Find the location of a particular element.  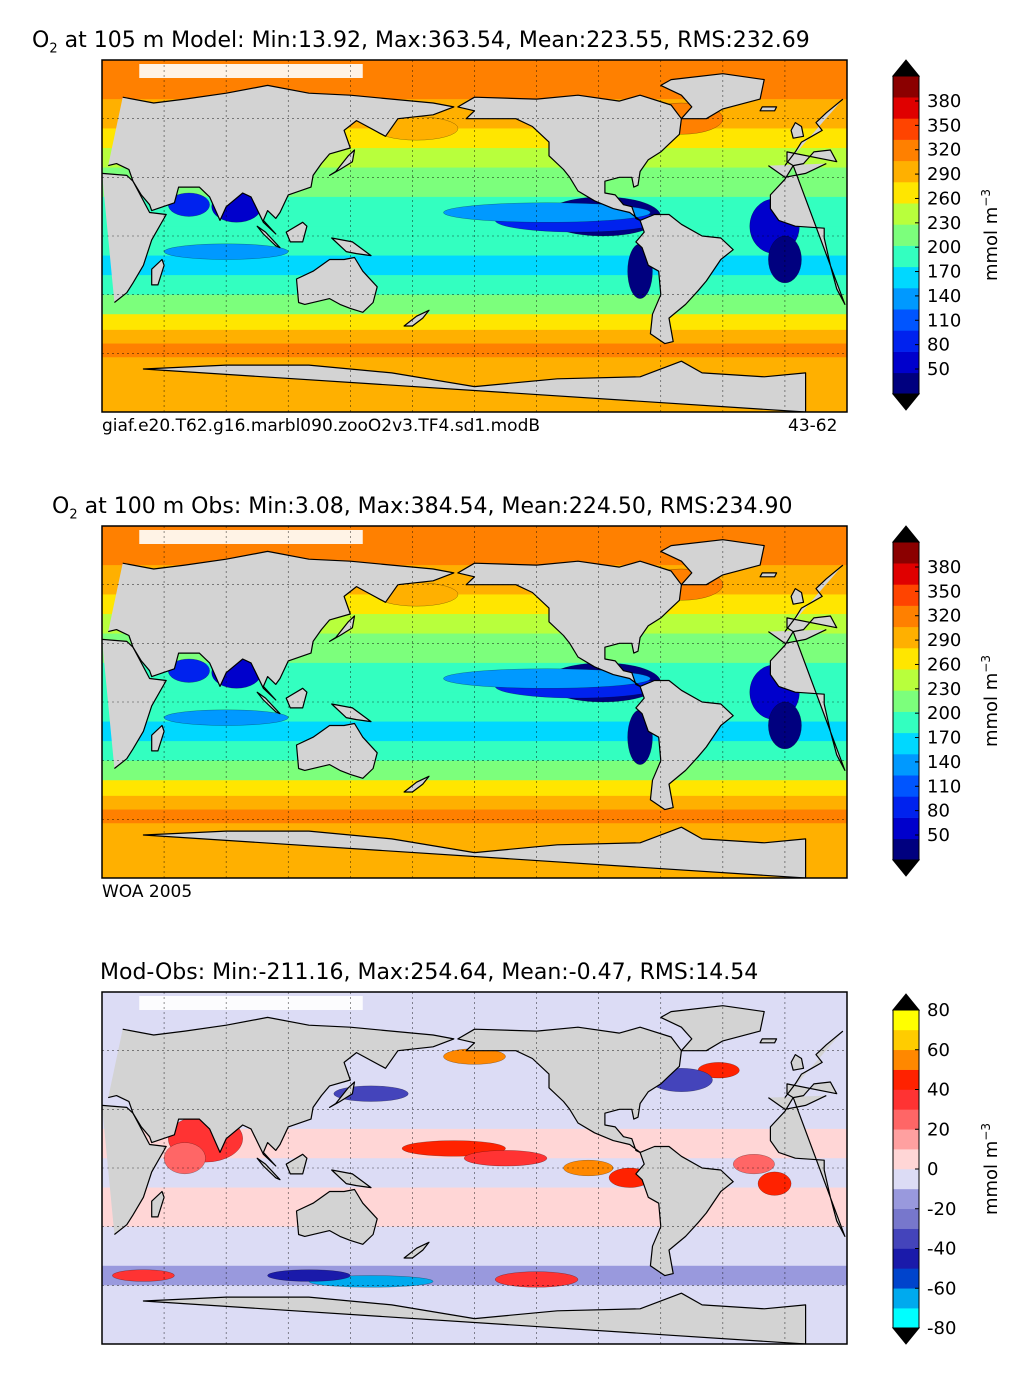

colorbar-tick-label: 140 is located at coordinates (944, 762).